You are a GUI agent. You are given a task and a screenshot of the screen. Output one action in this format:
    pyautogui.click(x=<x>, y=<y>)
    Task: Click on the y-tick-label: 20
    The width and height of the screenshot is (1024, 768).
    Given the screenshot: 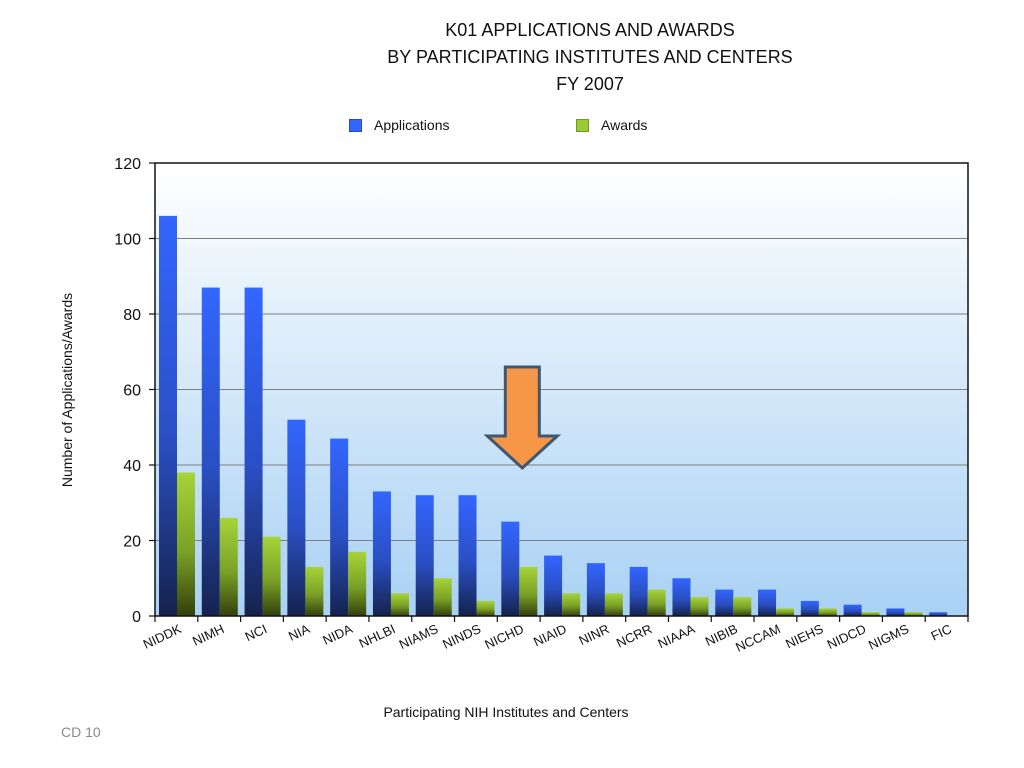 What is the action you would take?
    pyautogui.click(x=132, y=542)
    